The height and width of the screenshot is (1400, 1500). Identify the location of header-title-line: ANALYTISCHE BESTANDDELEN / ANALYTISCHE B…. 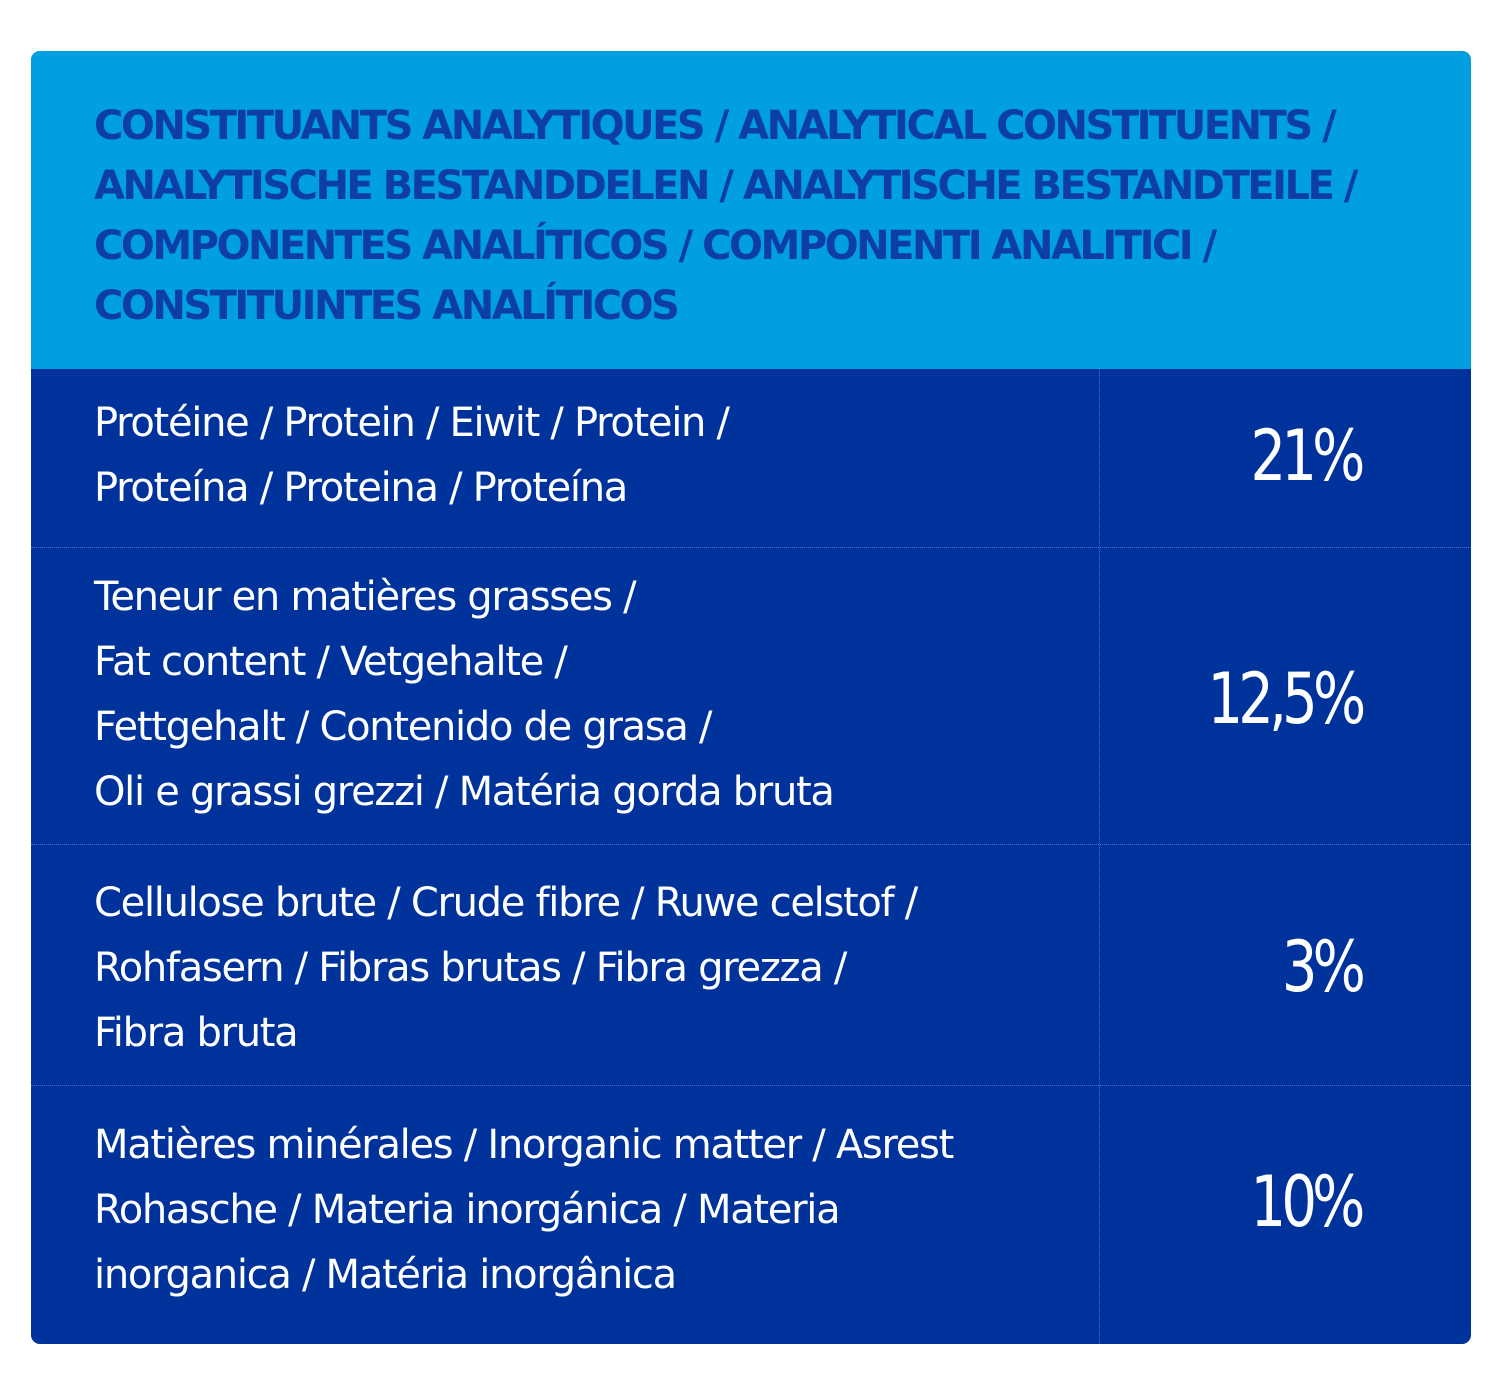
(725, 186).